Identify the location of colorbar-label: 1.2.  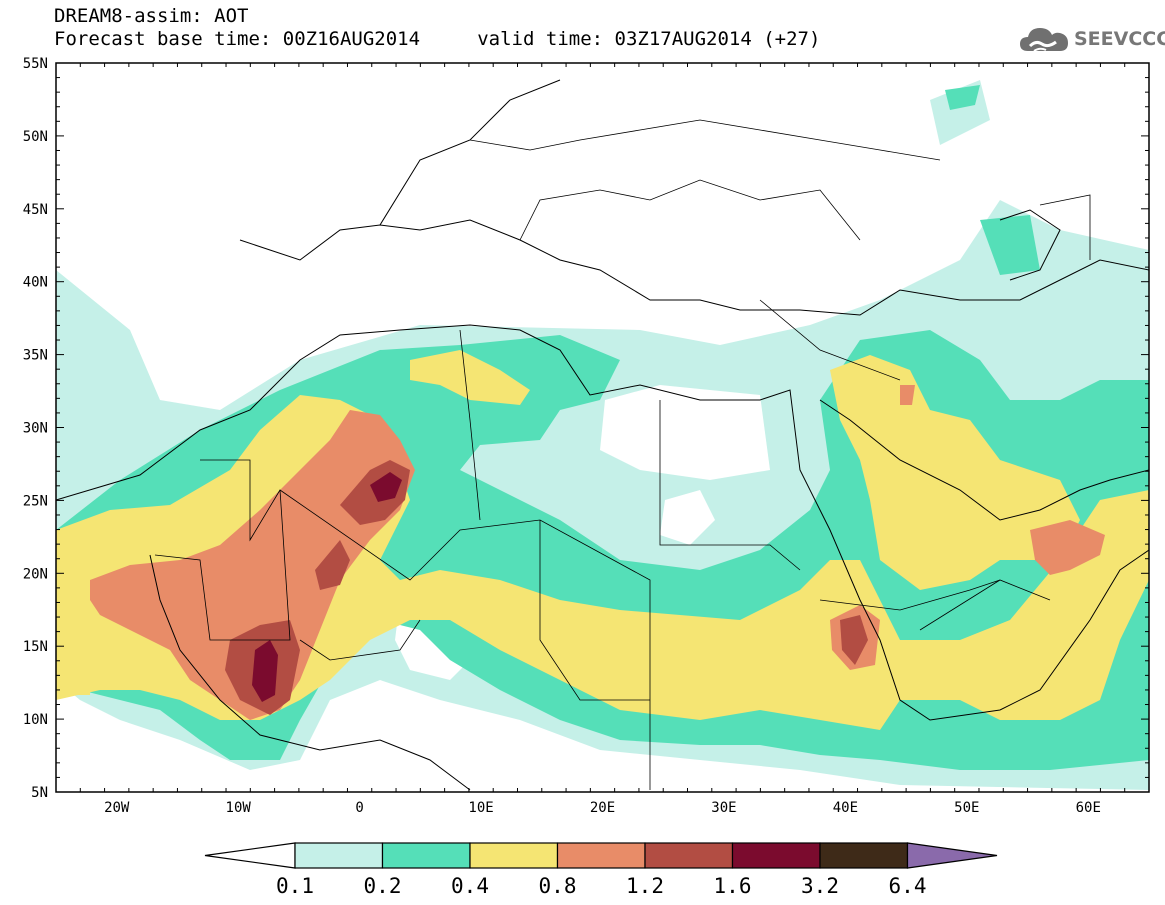
(645, 886).